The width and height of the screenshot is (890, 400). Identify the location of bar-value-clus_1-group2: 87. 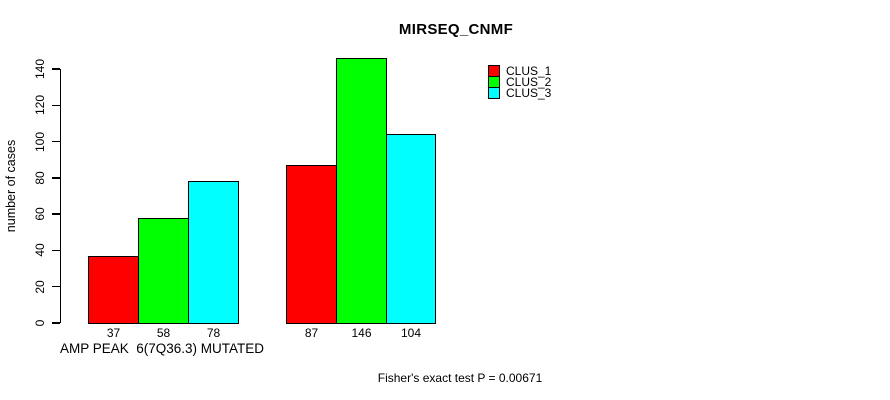
(311, 333).